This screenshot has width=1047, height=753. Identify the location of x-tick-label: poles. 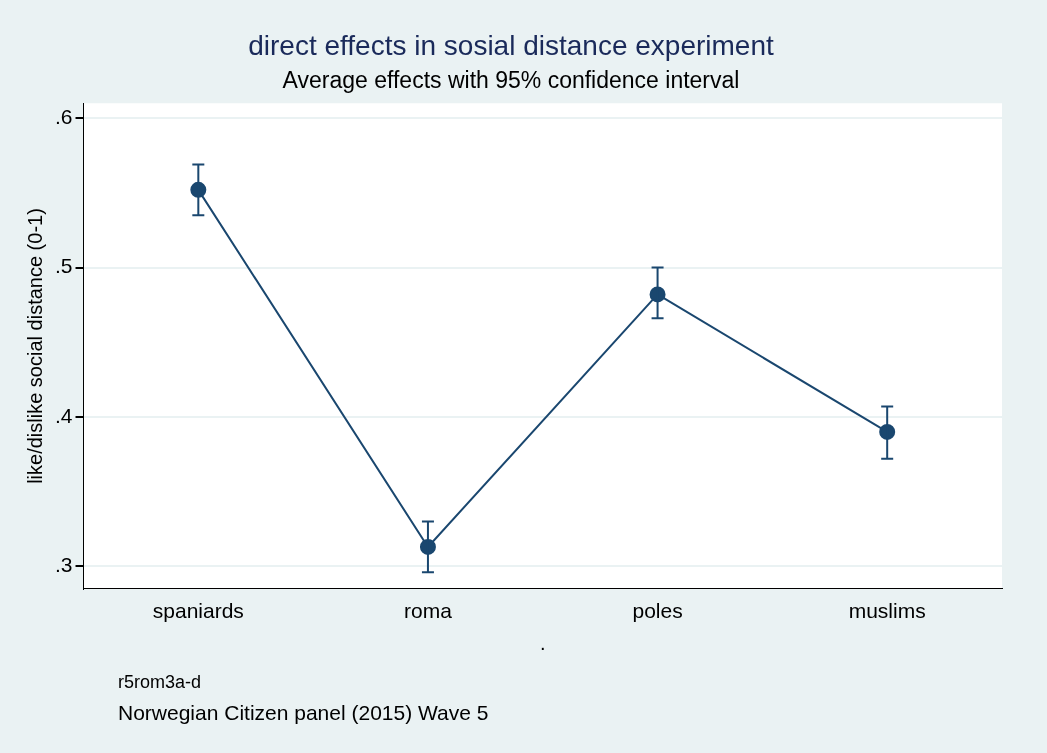
(657, 611).